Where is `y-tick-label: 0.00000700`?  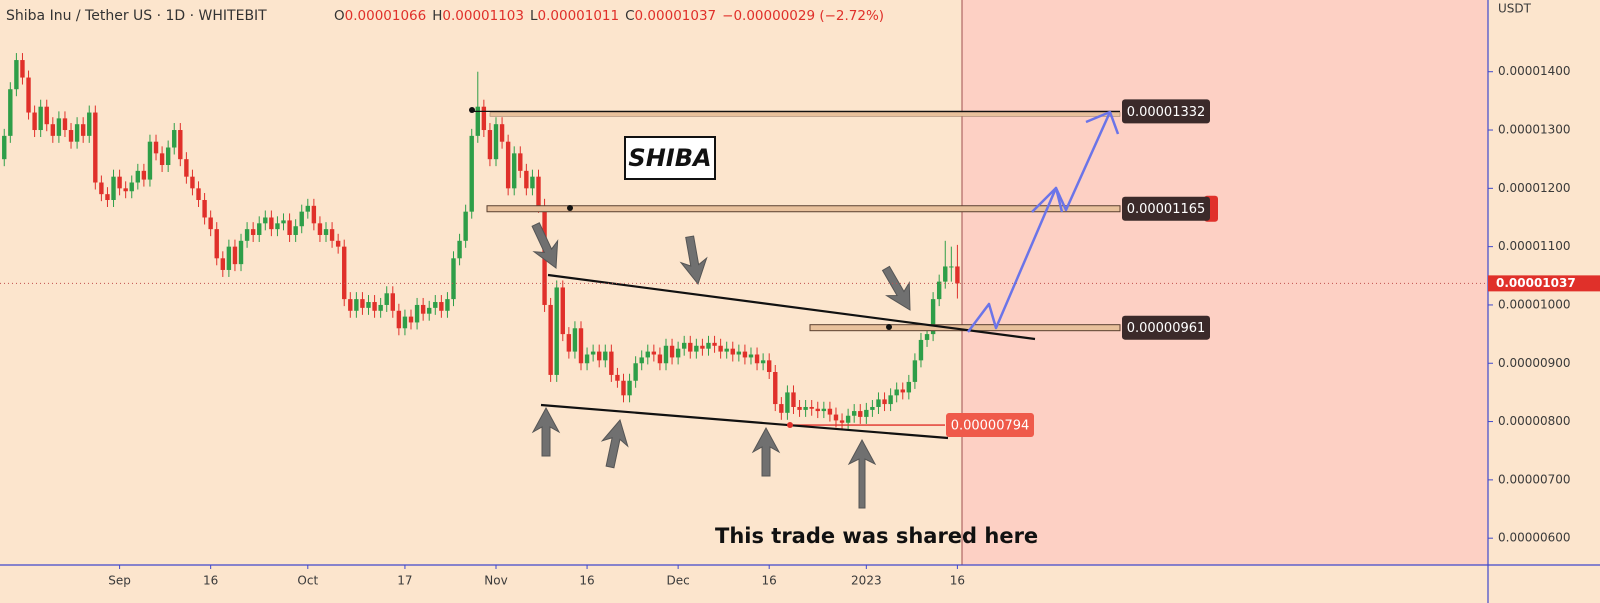 y-tick-label: 0.00000700 is located at coordinates (1534, 479).